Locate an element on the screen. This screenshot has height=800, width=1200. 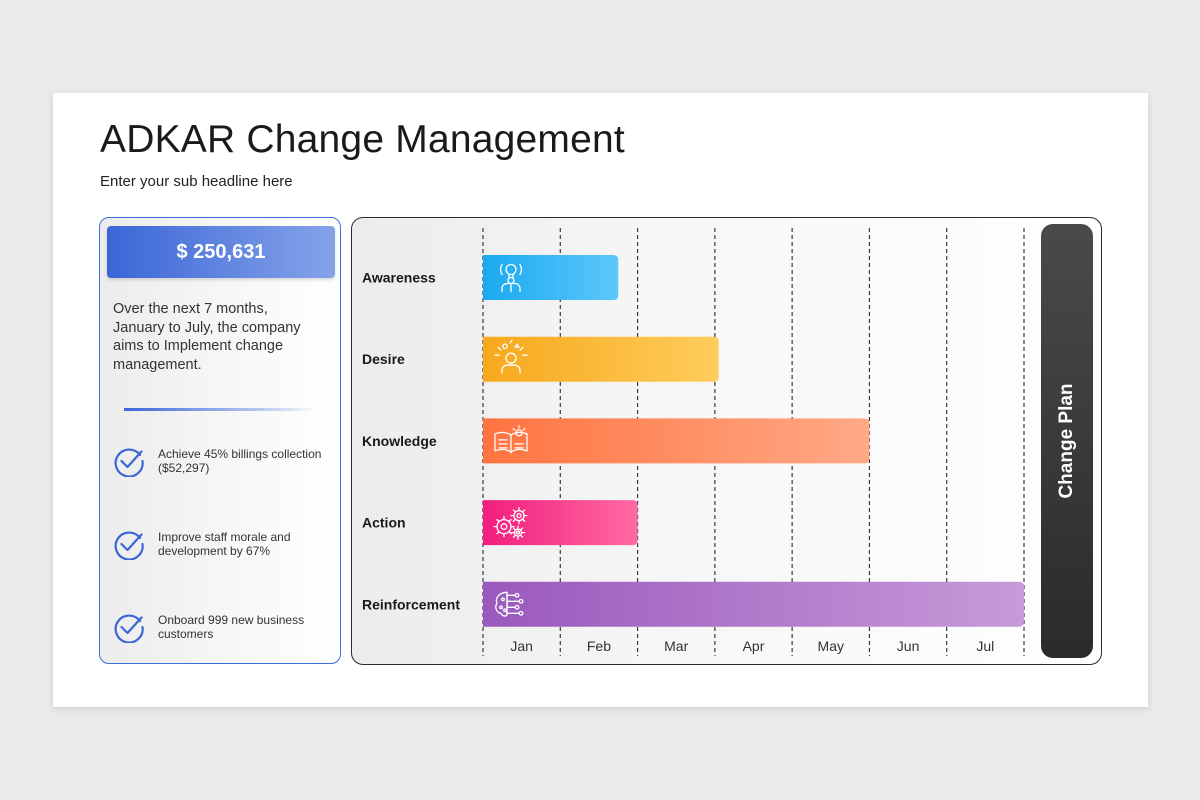
lightbulb-person-icon is located at coordinates (511, 278).